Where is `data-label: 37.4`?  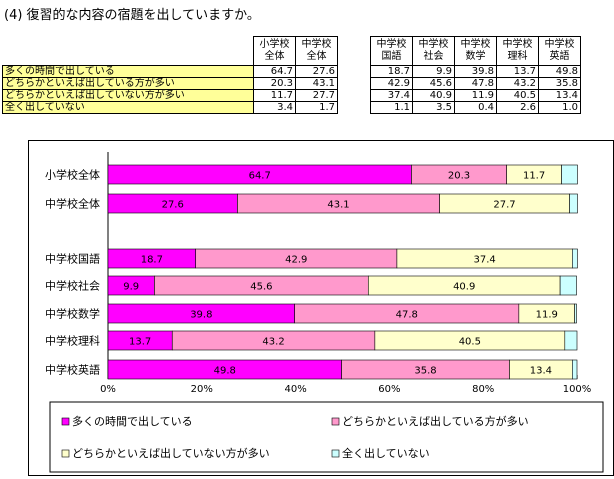 data-label: 37.4 is located at coordinates (484, 260).